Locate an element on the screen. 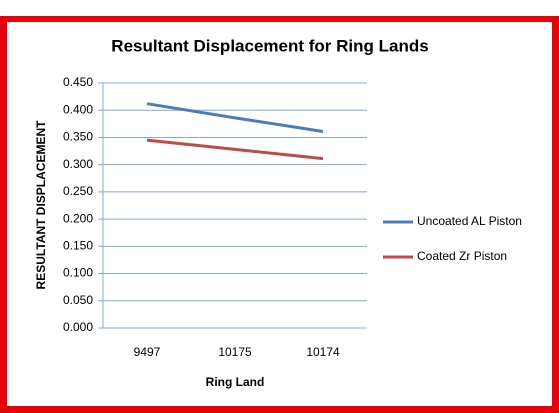 This screenshot has width=559, height=413. y-tick-label: 0.250 is located at coordinates (78, 191).